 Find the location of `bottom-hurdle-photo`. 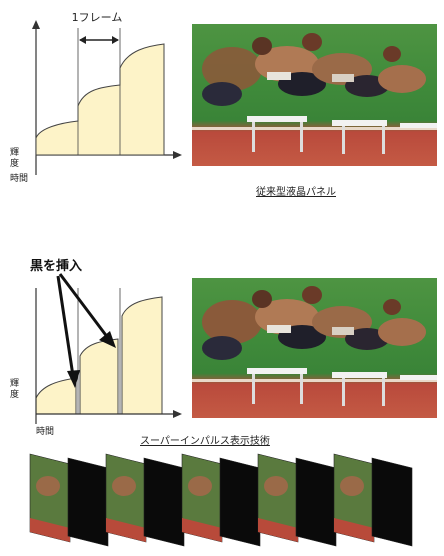

bottom-hurdle-photo is located at coordinates (314, 348).